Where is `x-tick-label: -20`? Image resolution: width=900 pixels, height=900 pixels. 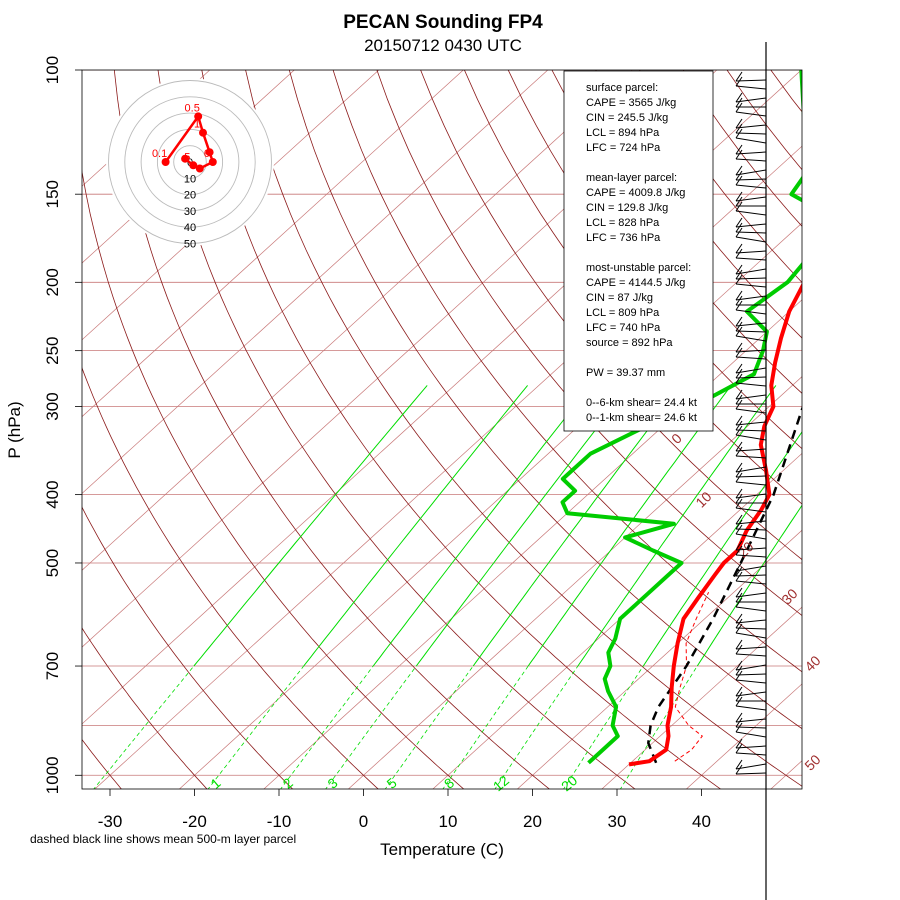 x-tick-label: -20 is located at coordinates (194, 821).